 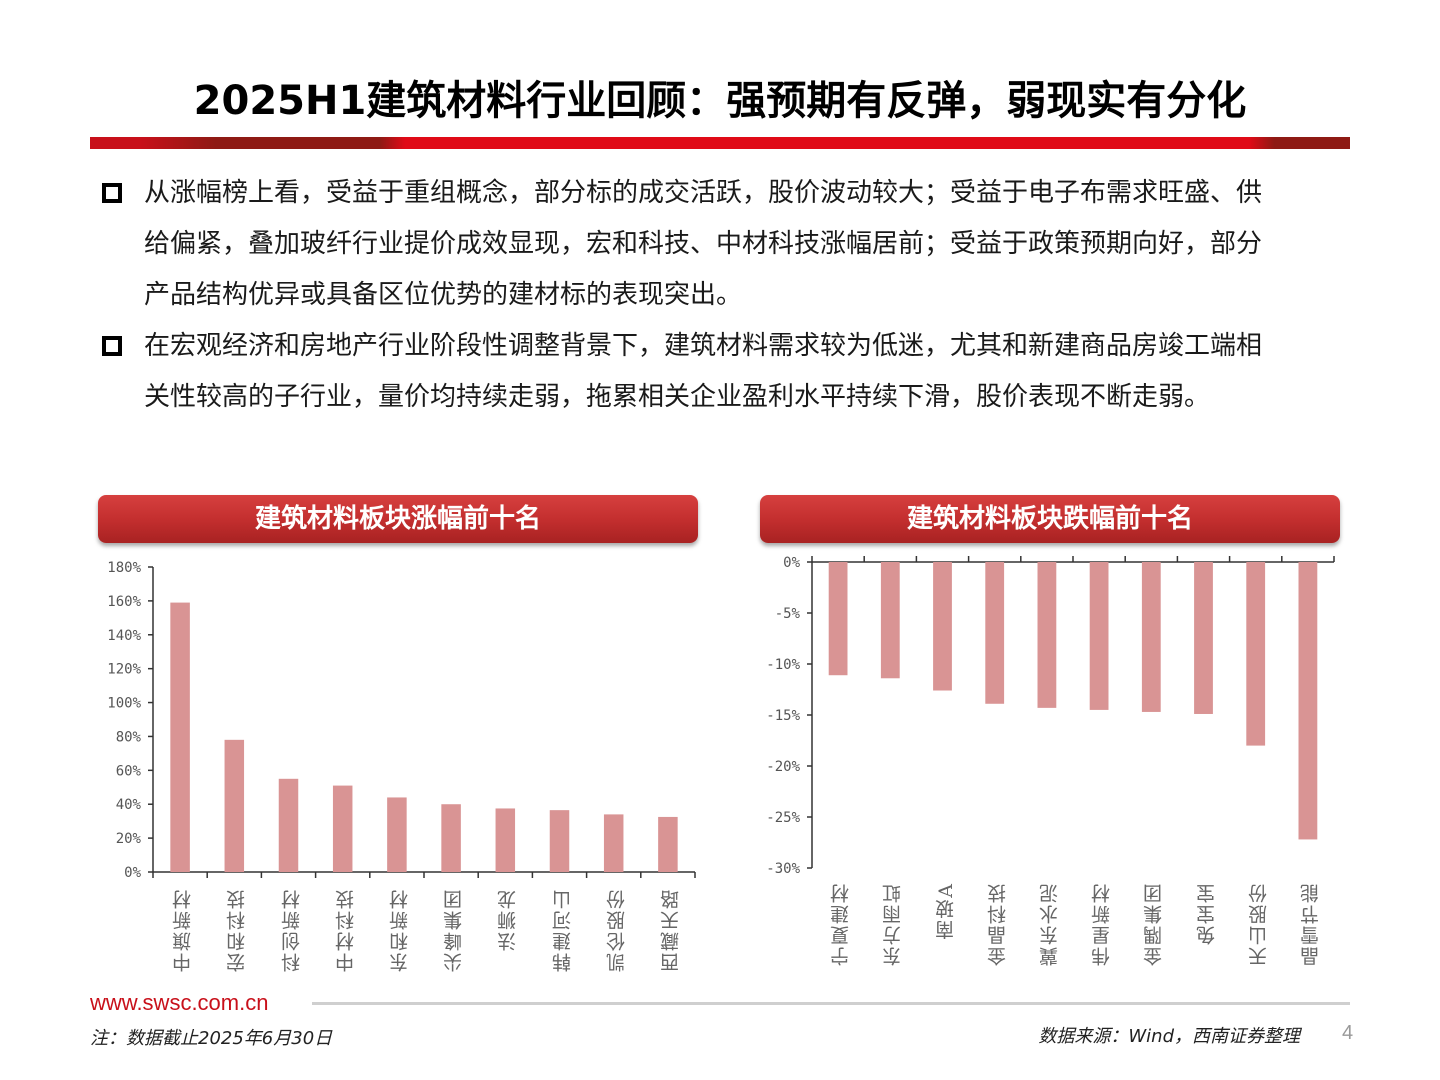 I want to click on chart-svg: 0% -5% -10% -15% -20% -25% -30%, so click(x=1050, y=716).